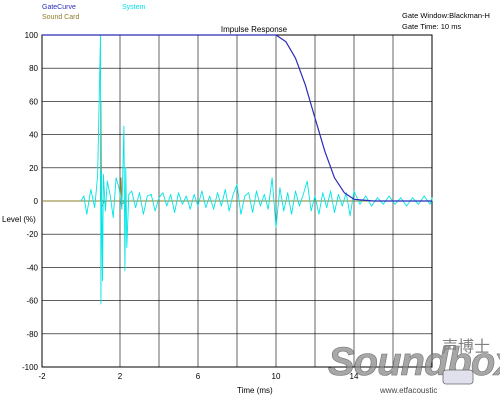 This screenshot has width=500, height=400. Describe the element at coordinates (33, 168) in the screenshot. I see `y-tick-label: 20` at that location.